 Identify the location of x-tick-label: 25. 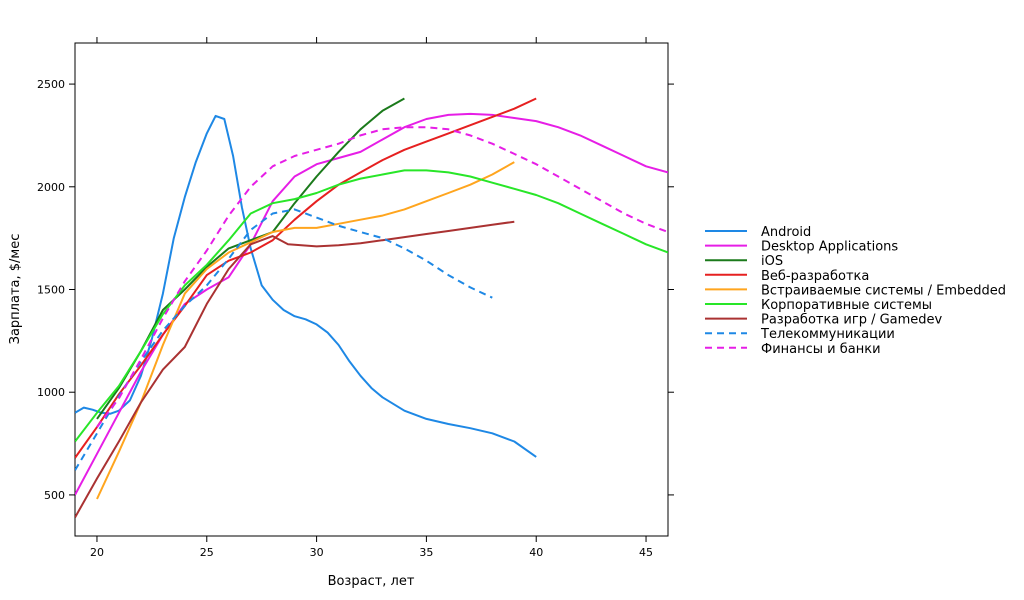
(207, 552).